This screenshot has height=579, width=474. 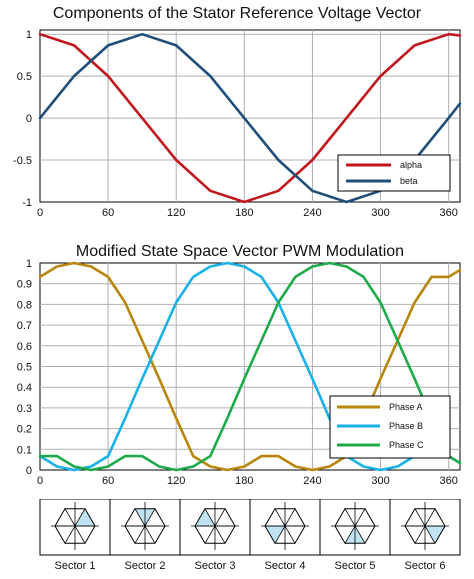 I want to click on chart2-y-tick-labels: 1 0.9 0.8 0.7 0.6 0.5 0.4 0.3 0.2 0.1 0, so click(x=24, y=367).